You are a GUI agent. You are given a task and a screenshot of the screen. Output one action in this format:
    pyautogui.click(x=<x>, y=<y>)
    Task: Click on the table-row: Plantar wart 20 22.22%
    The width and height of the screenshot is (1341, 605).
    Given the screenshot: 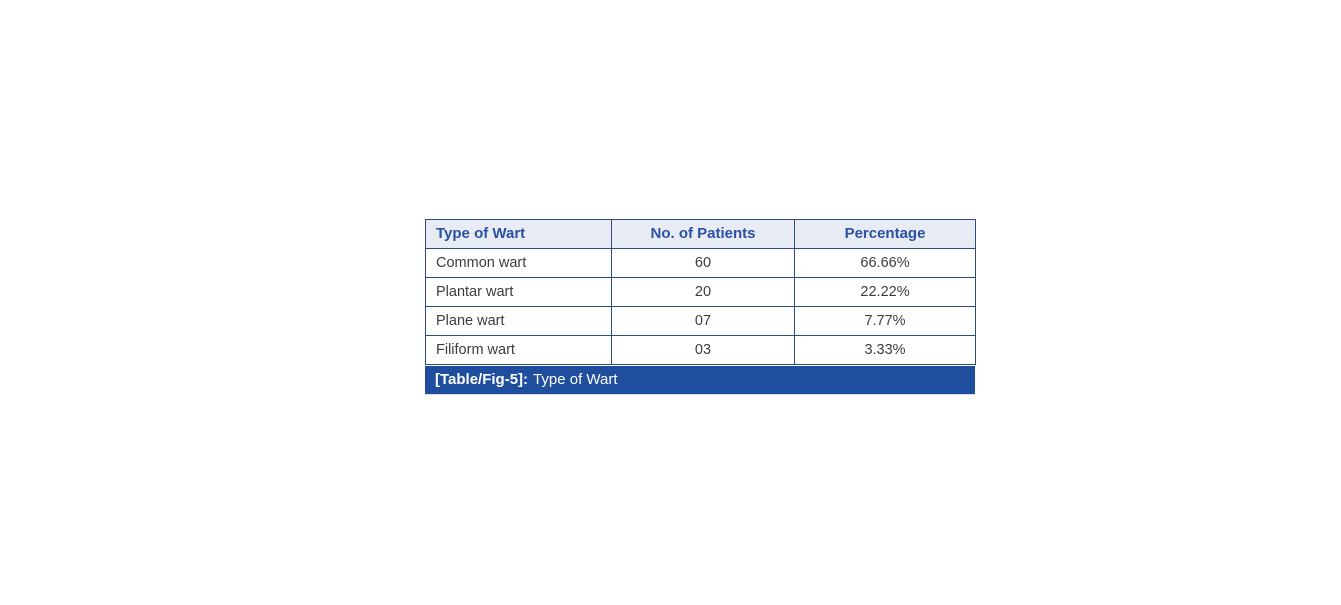 What is the action you would take?
    pyautogui.click(x=700, y=292)
    